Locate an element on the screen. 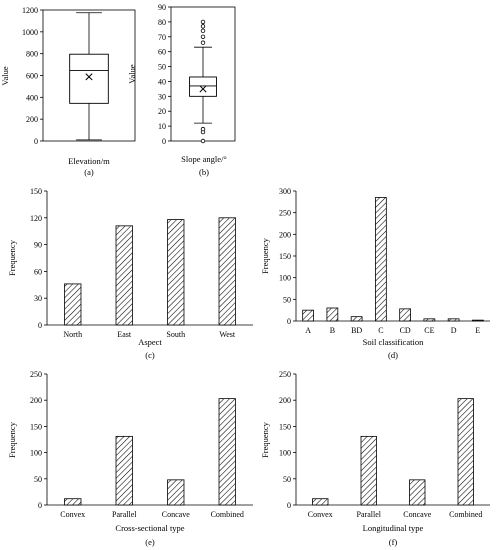 The image size is (496, 550). y-tick-label: 40 is located at coordinates (162, 81).